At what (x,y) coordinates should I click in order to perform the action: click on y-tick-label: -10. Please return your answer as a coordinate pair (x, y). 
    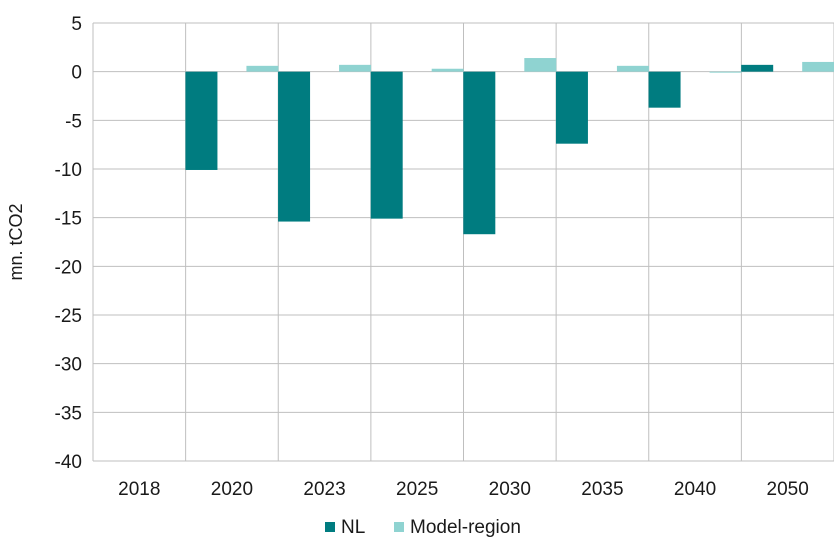
    Looking at the image, I should click on (68, 170).